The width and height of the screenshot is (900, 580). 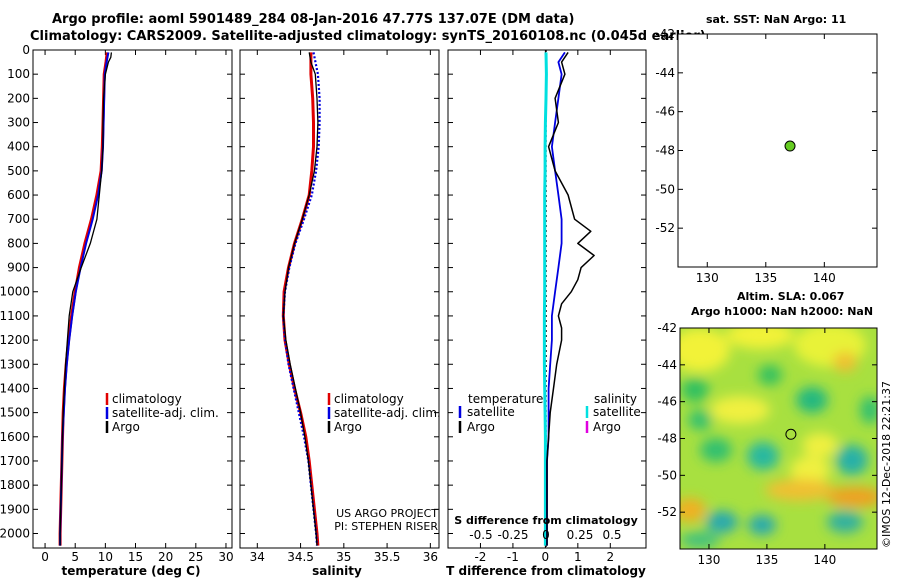 What do you see at coordinates (105, 557) in the screenshot?
I see `x-tick-label: 10` at bounding box center [105, 557].